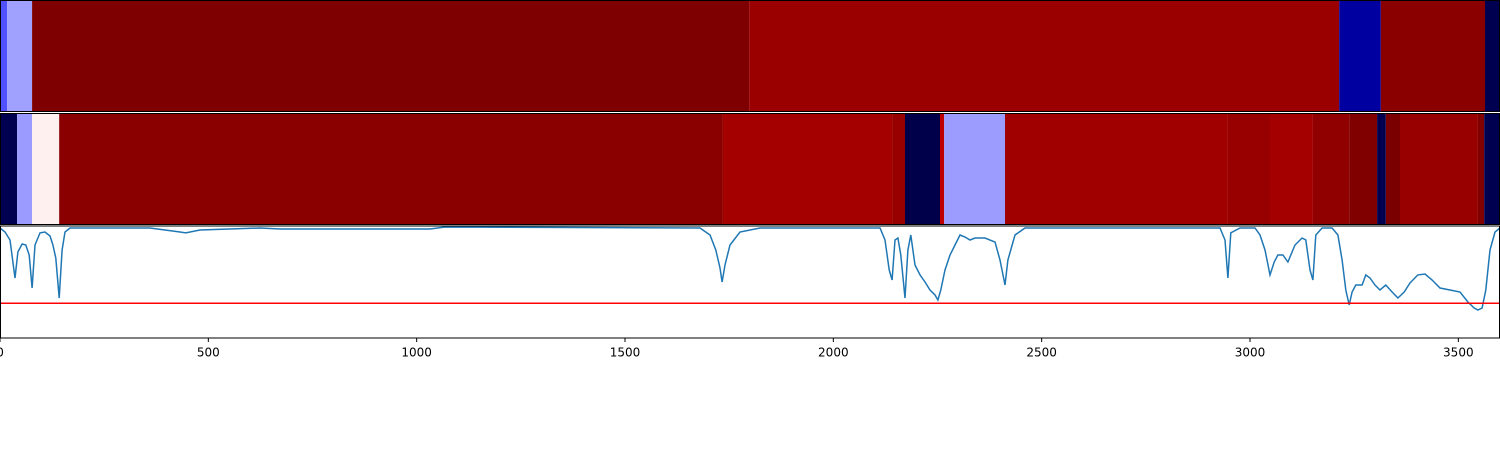 The height and width of the screenshot is (450, 1500). I want to click on x-tick-label: 3500, so click(1458, 353).